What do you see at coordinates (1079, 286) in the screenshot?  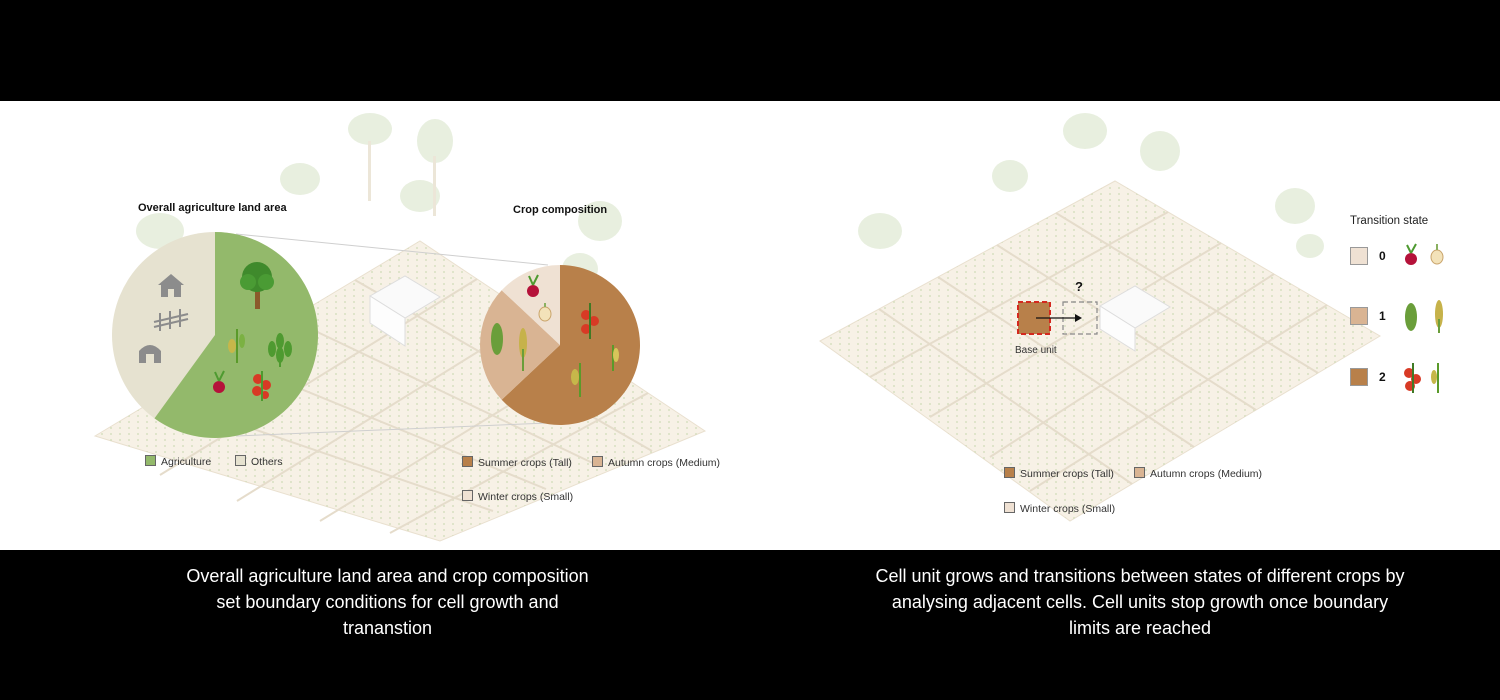 I see `question-mark: ?` at bounding box center [1079, 286].